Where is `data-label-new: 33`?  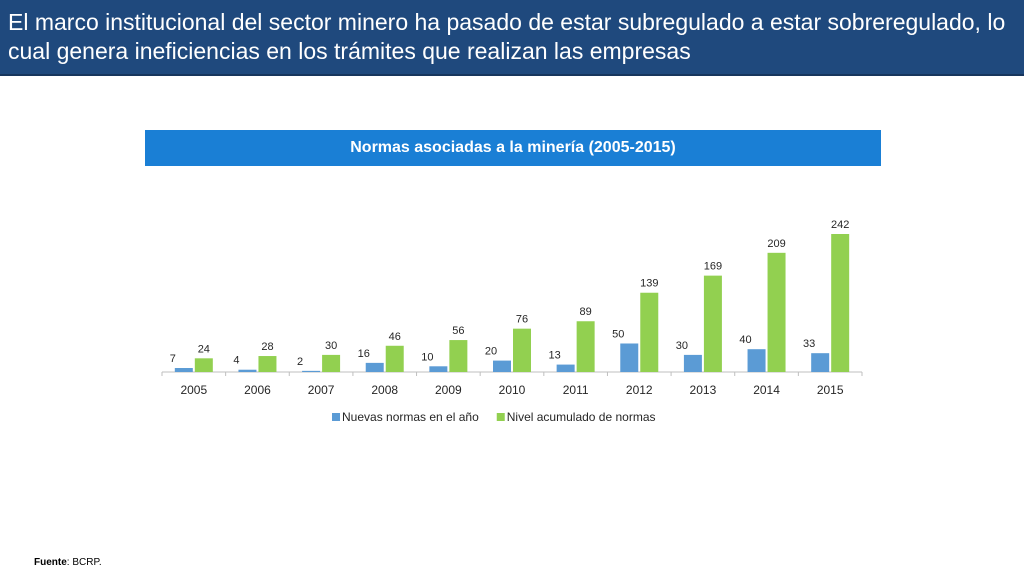
data-label-new: 33 is located at coordinates (809, 344).